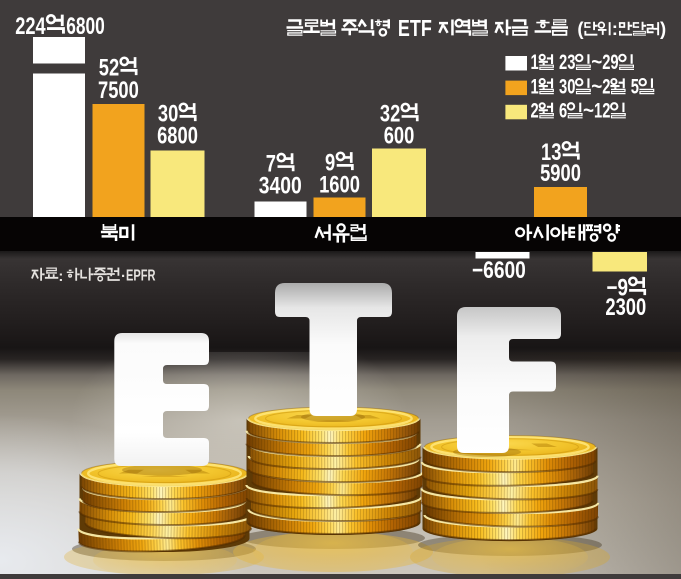 The height and width of the screenshot is (579, 681). I want to click on svg-text: 7, so click(271, 164).